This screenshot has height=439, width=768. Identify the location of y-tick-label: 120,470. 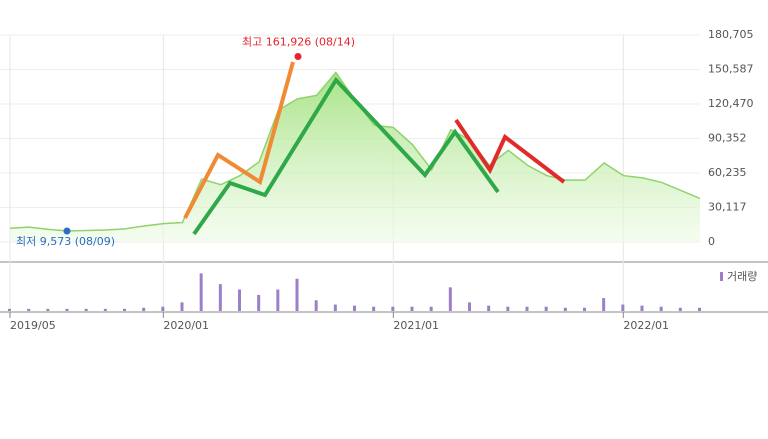
(731, 103).